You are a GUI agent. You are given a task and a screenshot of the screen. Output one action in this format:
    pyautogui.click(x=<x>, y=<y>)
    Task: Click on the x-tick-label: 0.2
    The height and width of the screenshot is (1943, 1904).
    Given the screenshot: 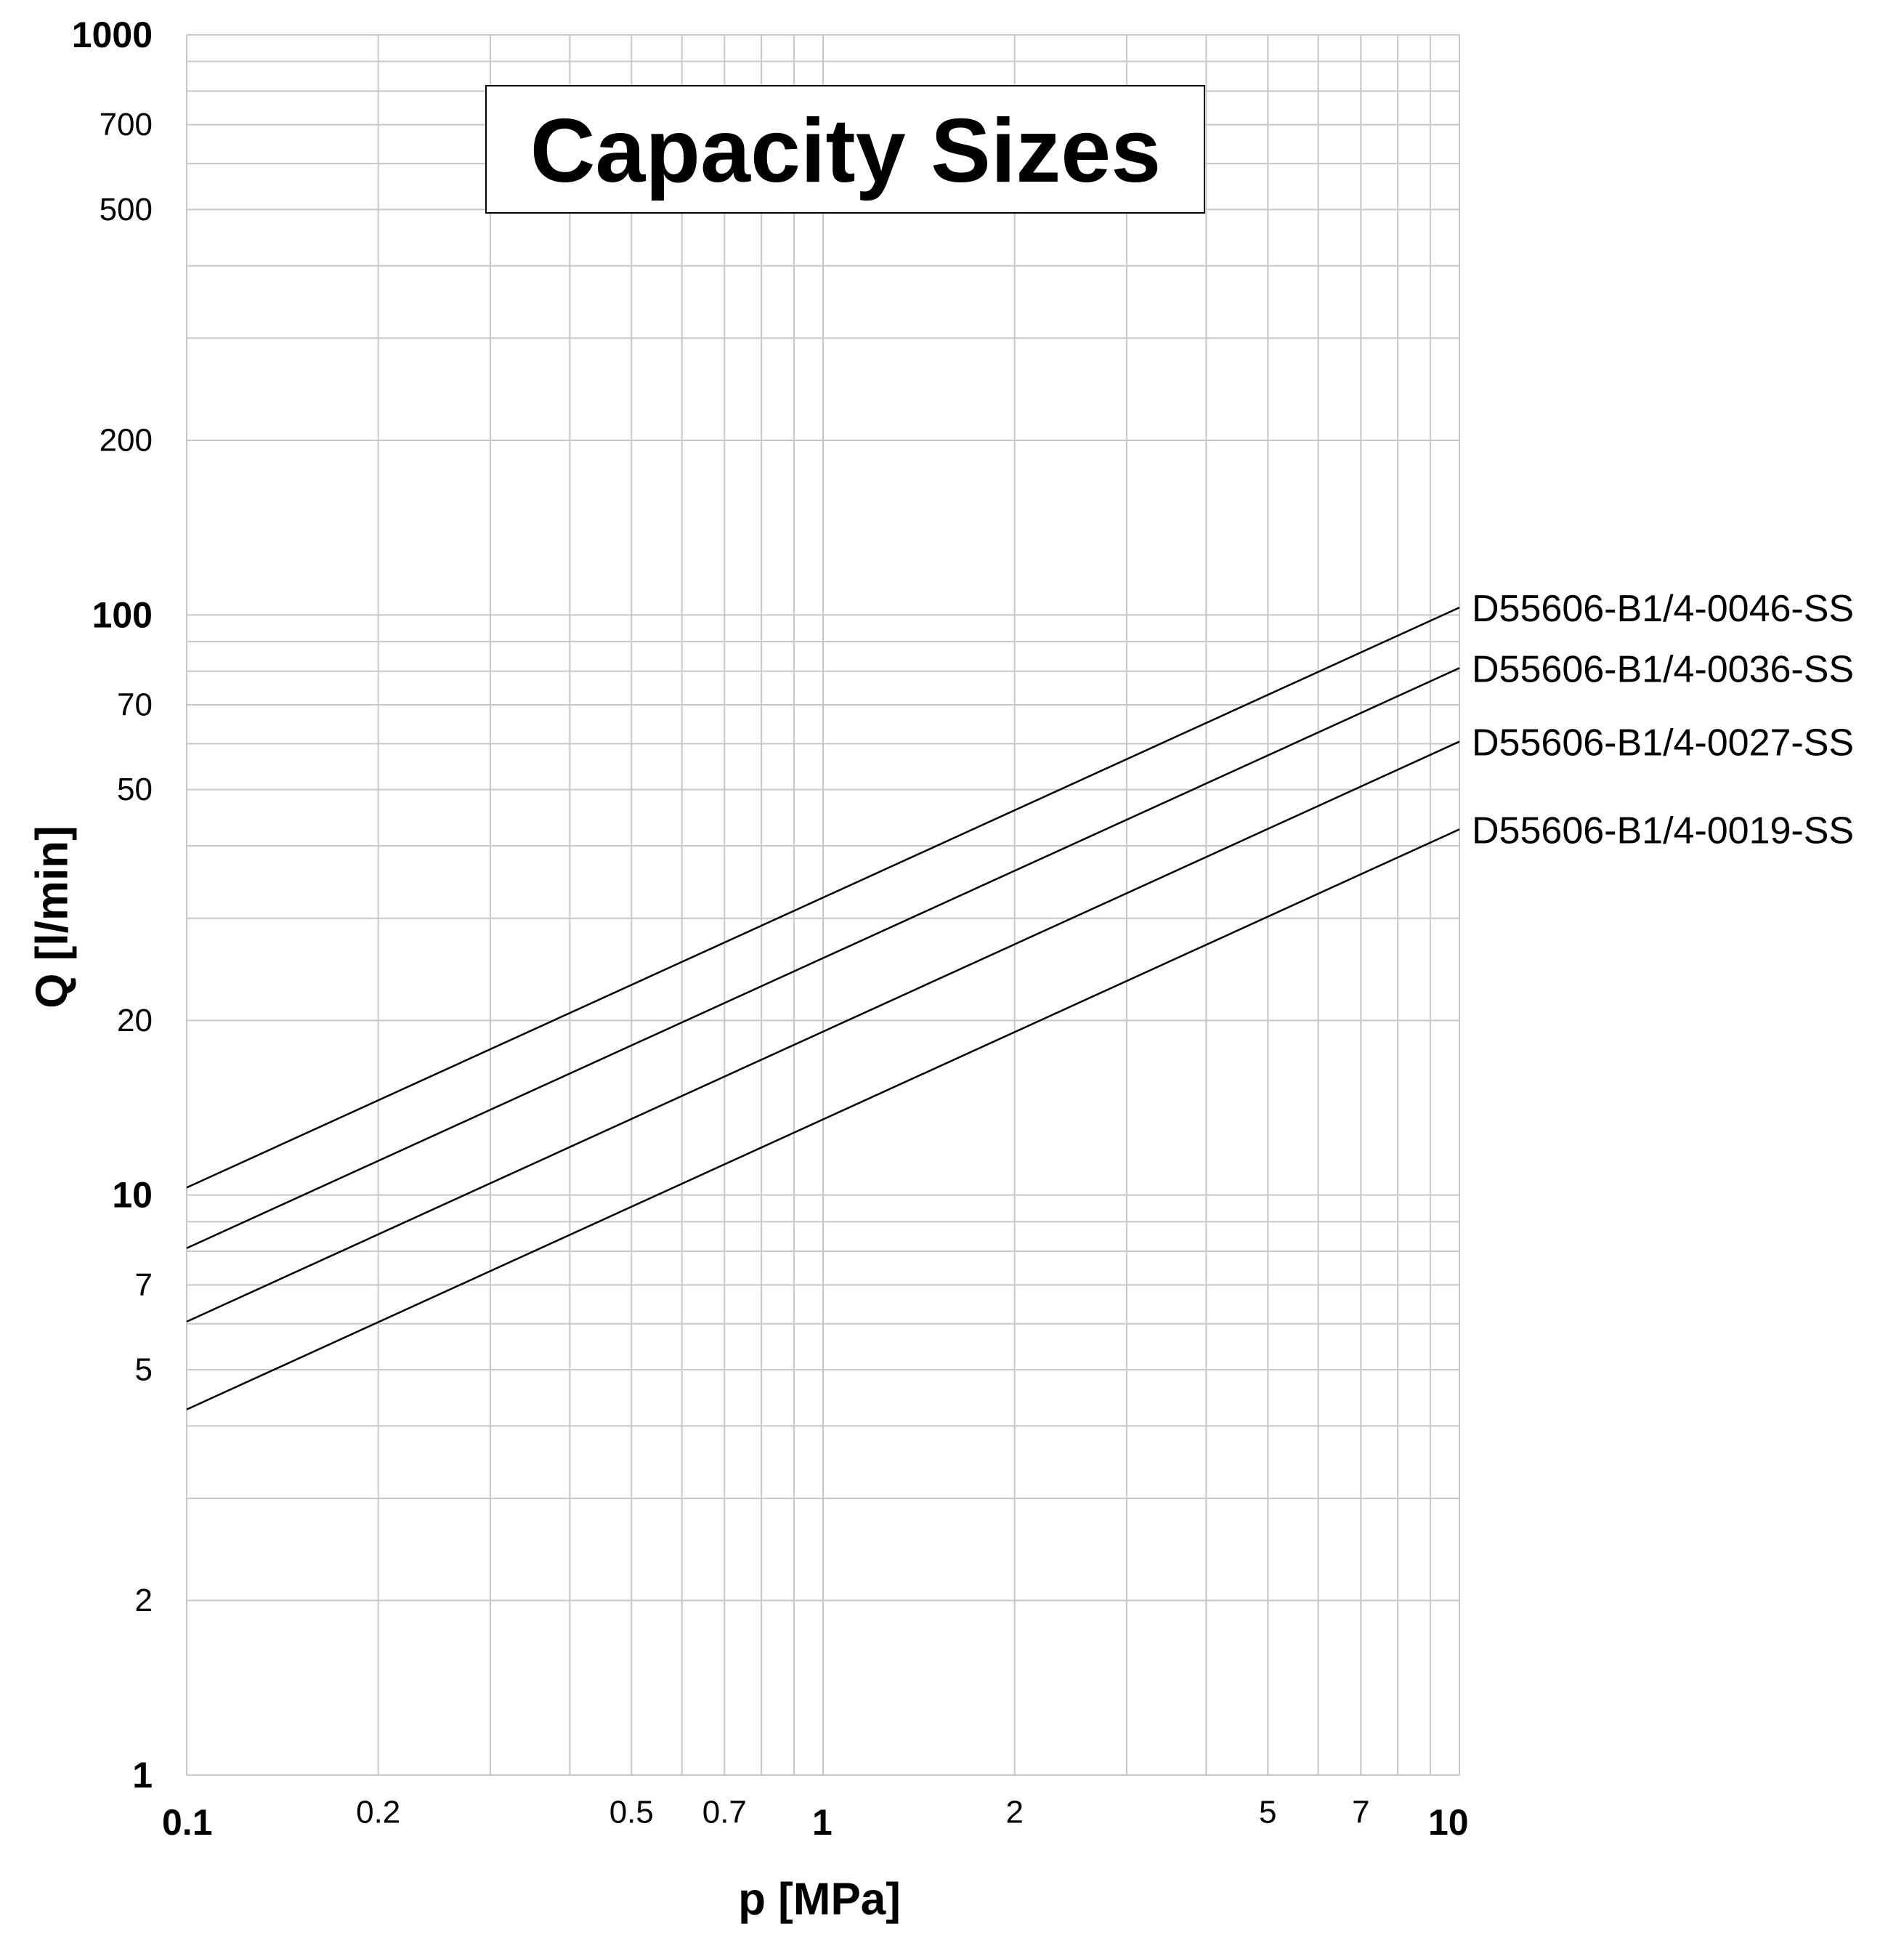 What is the action you would take?
    pyautogui.click(x=378, y=1813)
    